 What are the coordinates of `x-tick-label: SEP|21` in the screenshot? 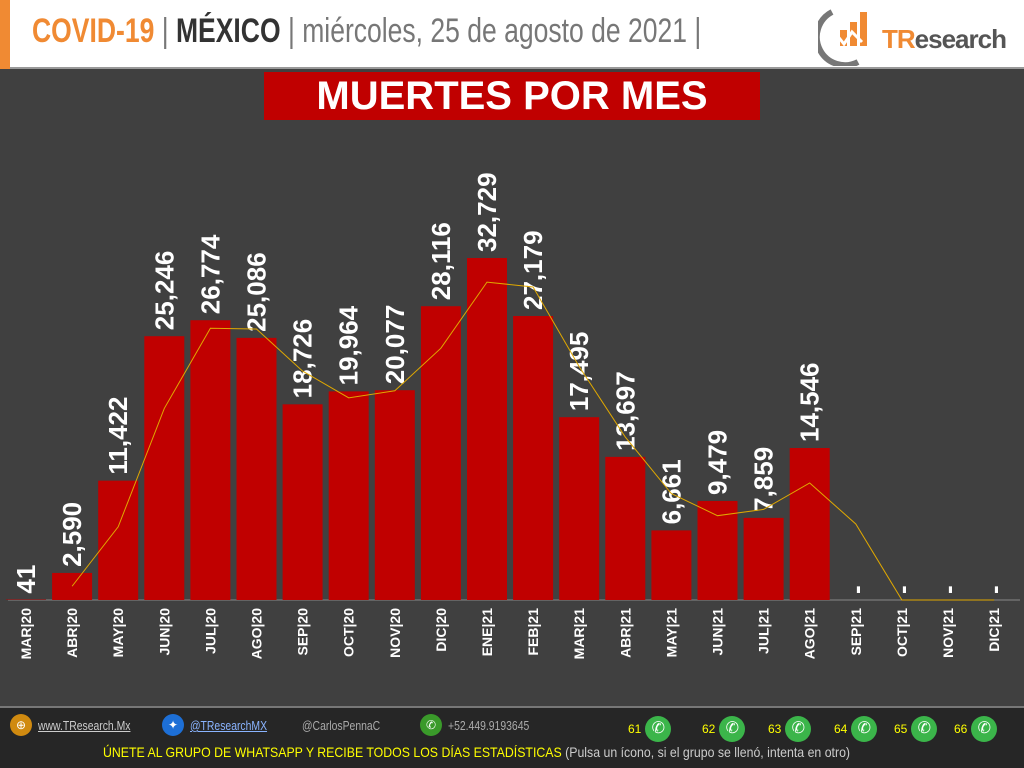 It's located at (856, 632).